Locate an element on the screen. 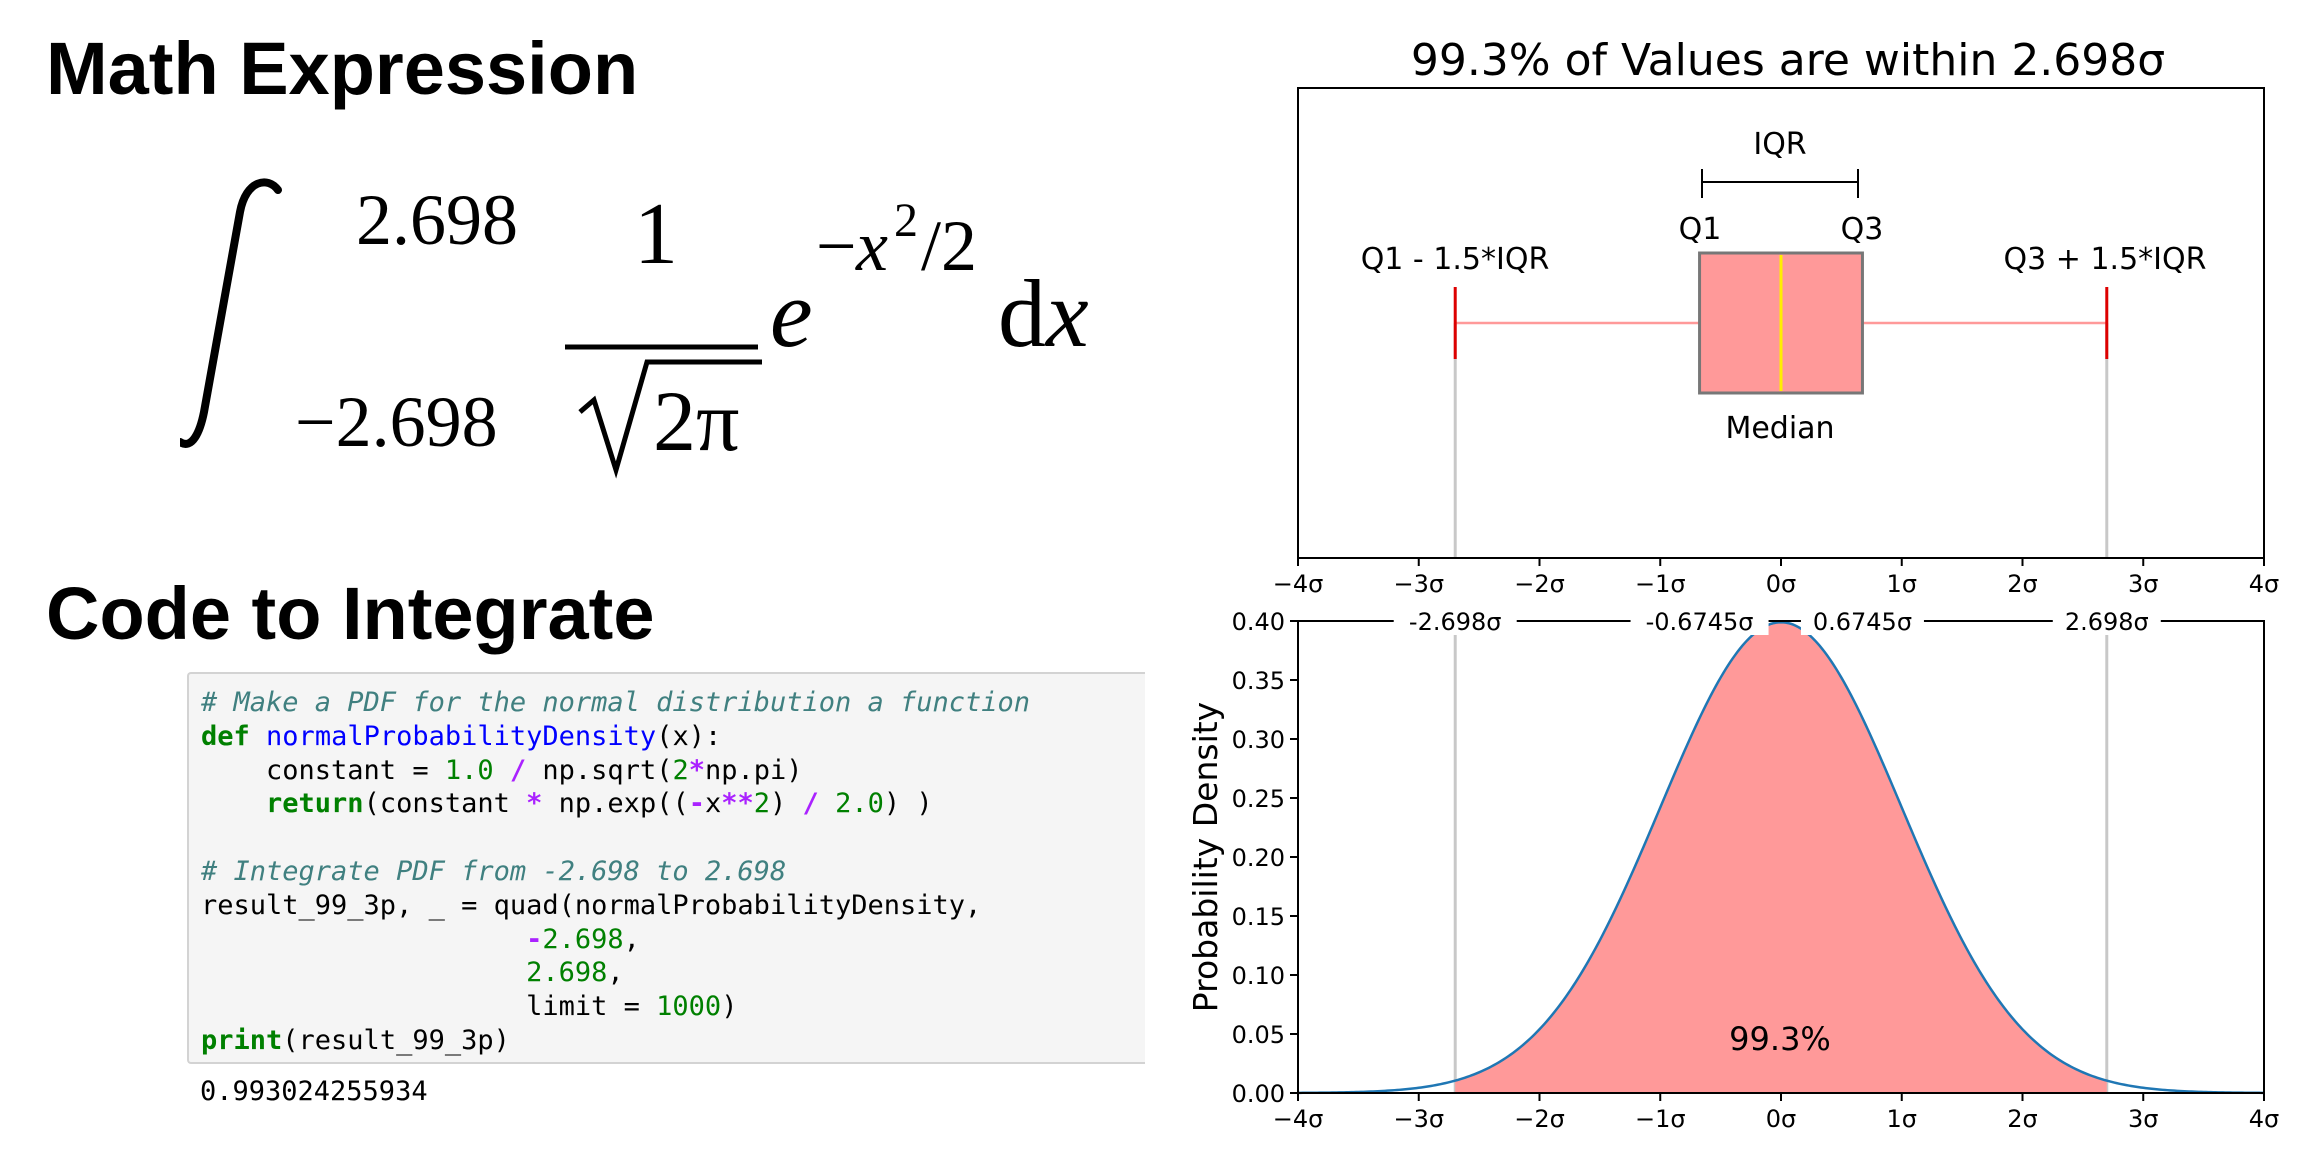 This screenshot has height=1149, width=2297. code-line: 2.698, is located at coordinates (673, 973).